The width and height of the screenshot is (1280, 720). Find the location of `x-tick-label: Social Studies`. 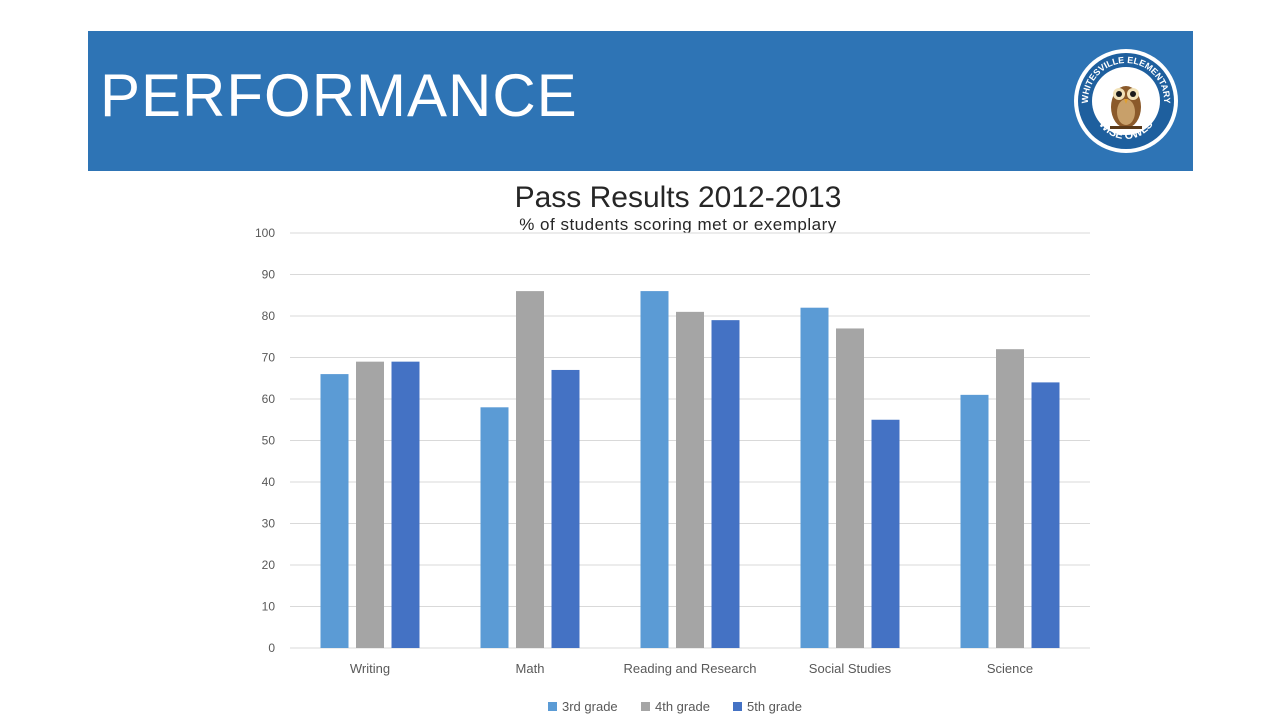

x-tick-label: Social Studies is located at coordinates (850, 668).